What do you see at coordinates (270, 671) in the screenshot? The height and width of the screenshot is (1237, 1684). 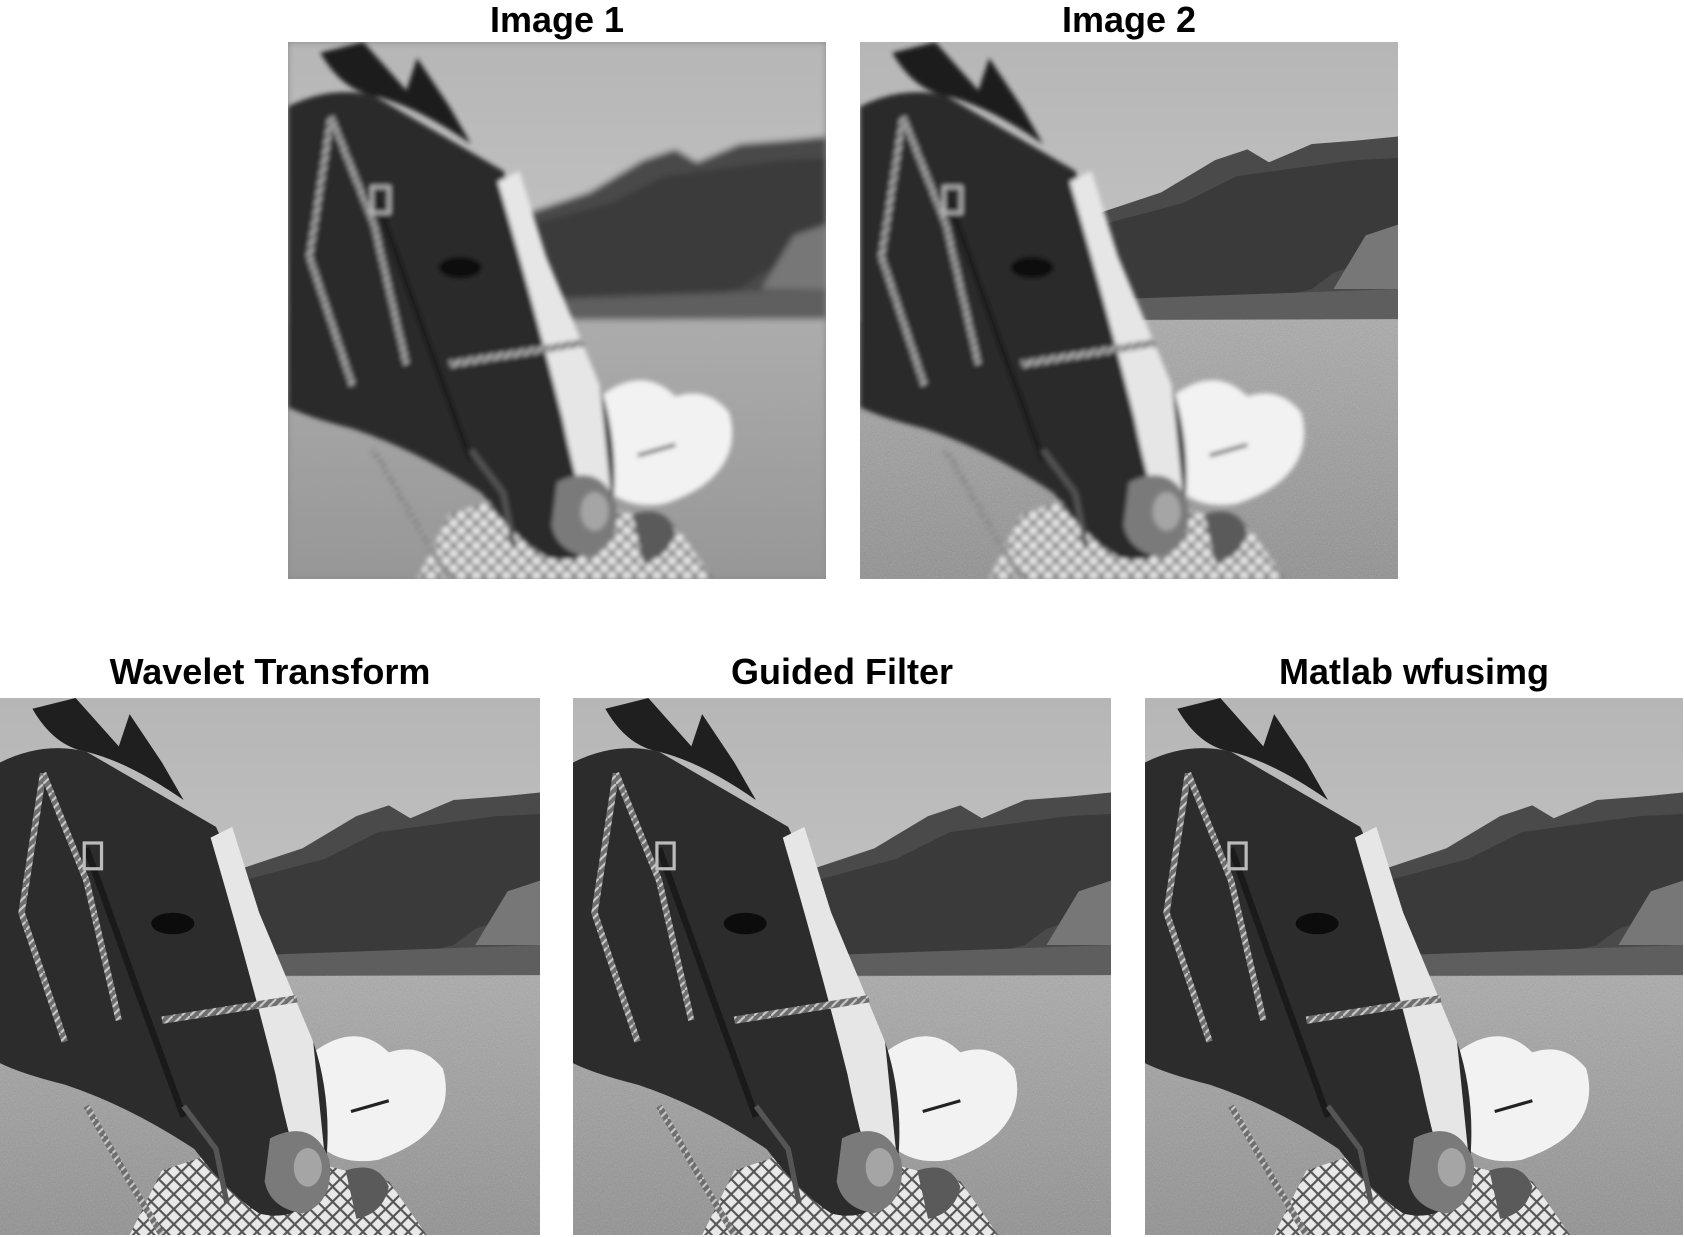 I see `panel-title: Wavelet Transform` at bounding box center [270, 671].